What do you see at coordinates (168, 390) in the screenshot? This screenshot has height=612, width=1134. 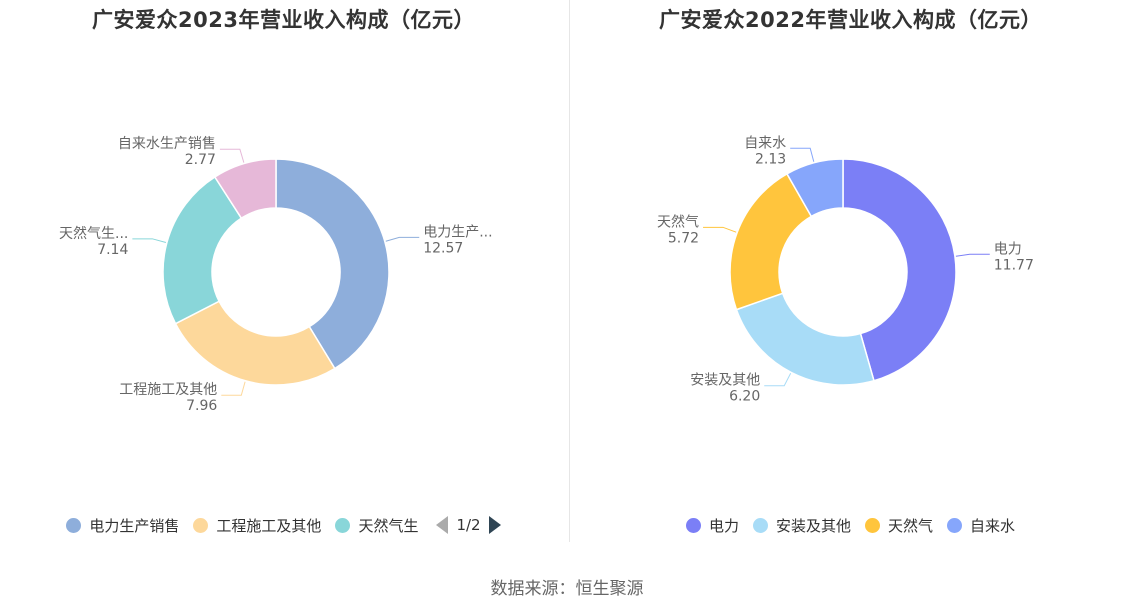 I see `slice-label: 工程施工及其他` at bounding box center [168, 390].